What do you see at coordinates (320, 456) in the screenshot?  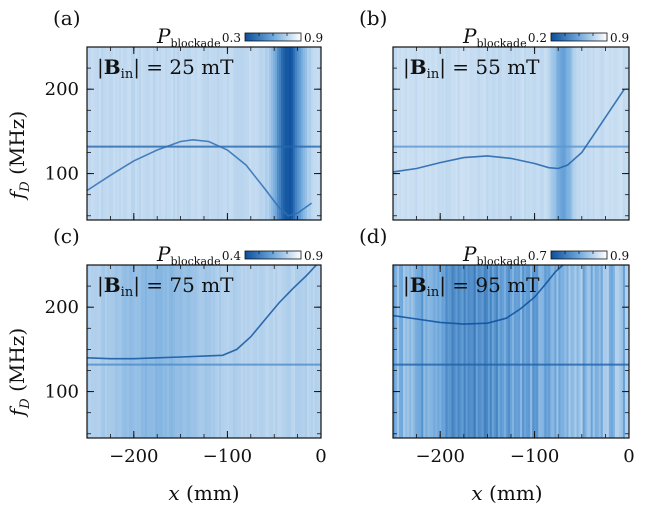 I see `x-tick-label: 0` at bounding box center [320, 456].